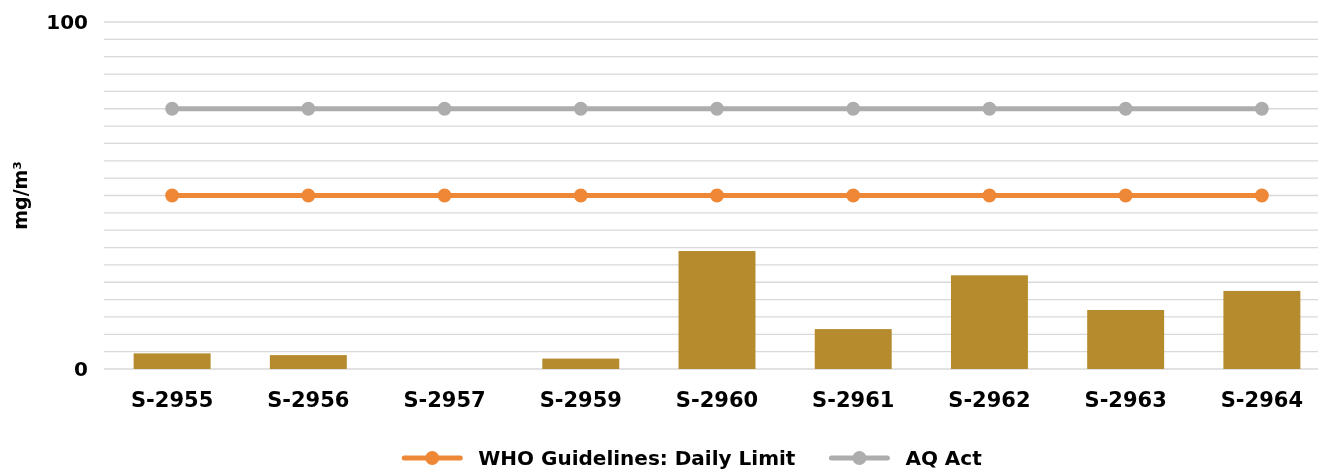 Image resolution: width=1318 pixels, height=470 pixels. What do you see at coordinates (20, 195) in the screenshot?
I see `y-axis-title: mg/m³` at bounding box center [20, 195].